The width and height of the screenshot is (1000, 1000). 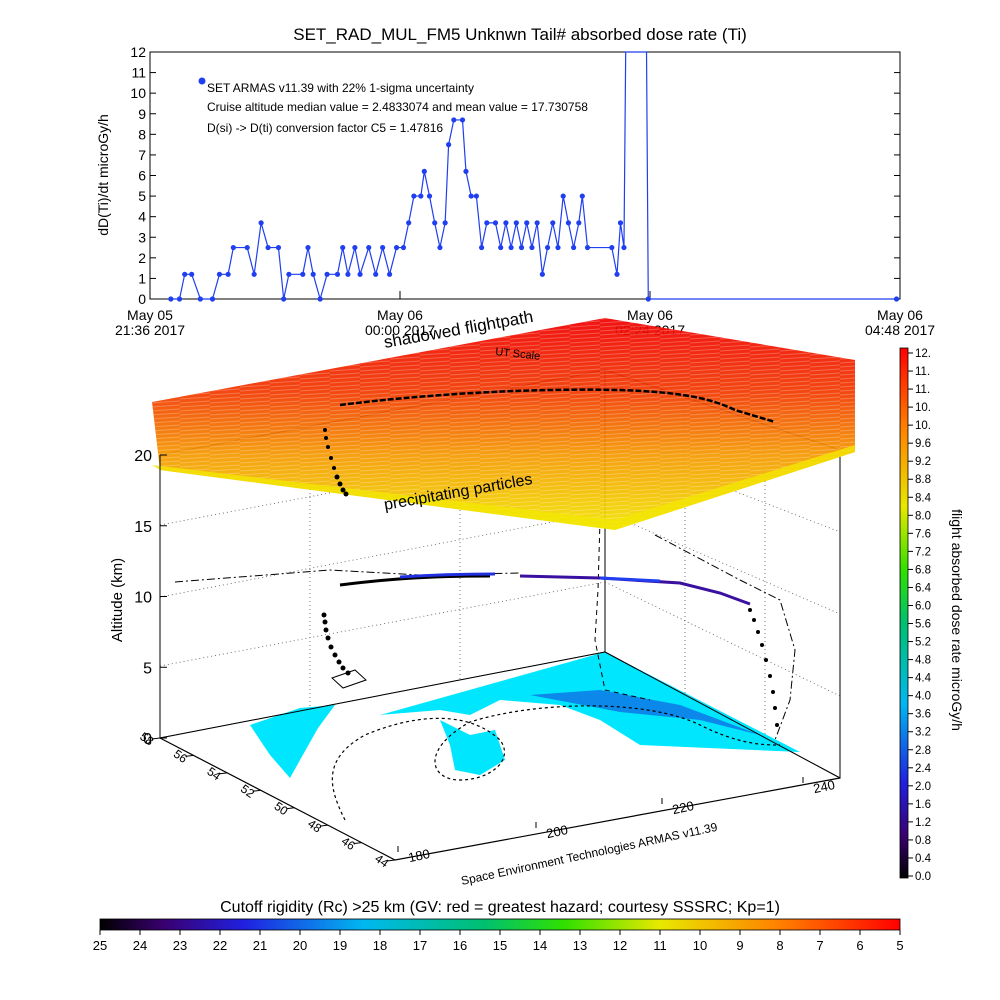 I want to click on colorbar-tick-label: 24, so click(x=140, y=945).